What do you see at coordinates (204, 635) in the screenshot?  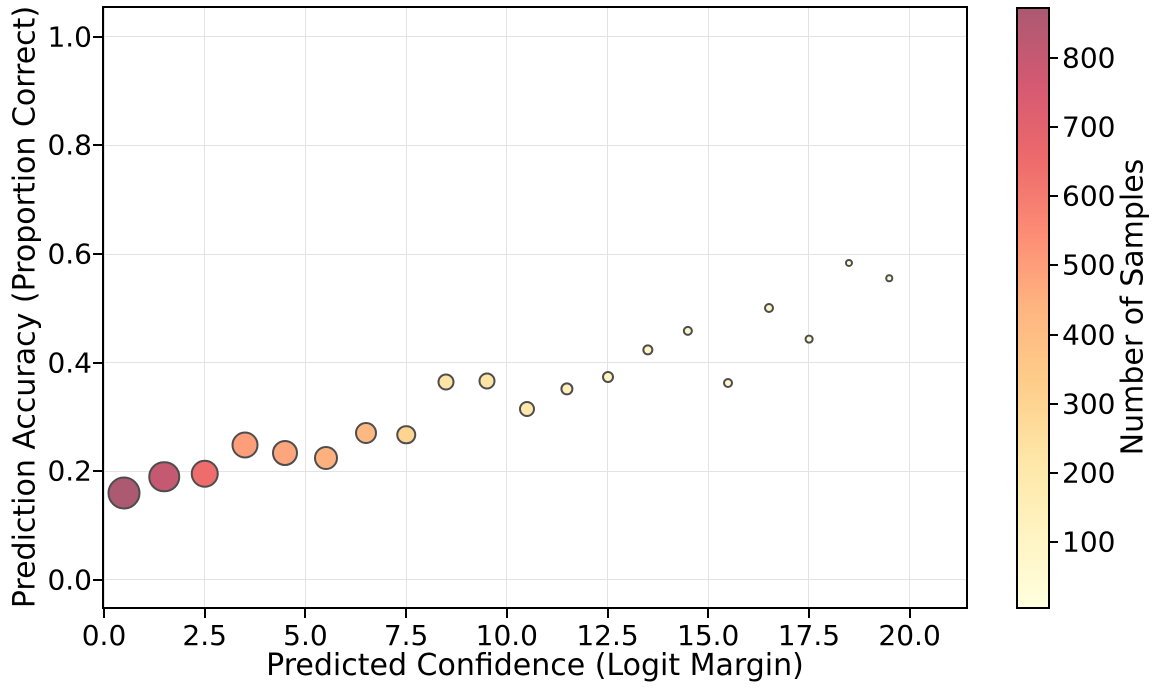 I see `x-tick-label: 2.5` at bounding box center [204, 635].